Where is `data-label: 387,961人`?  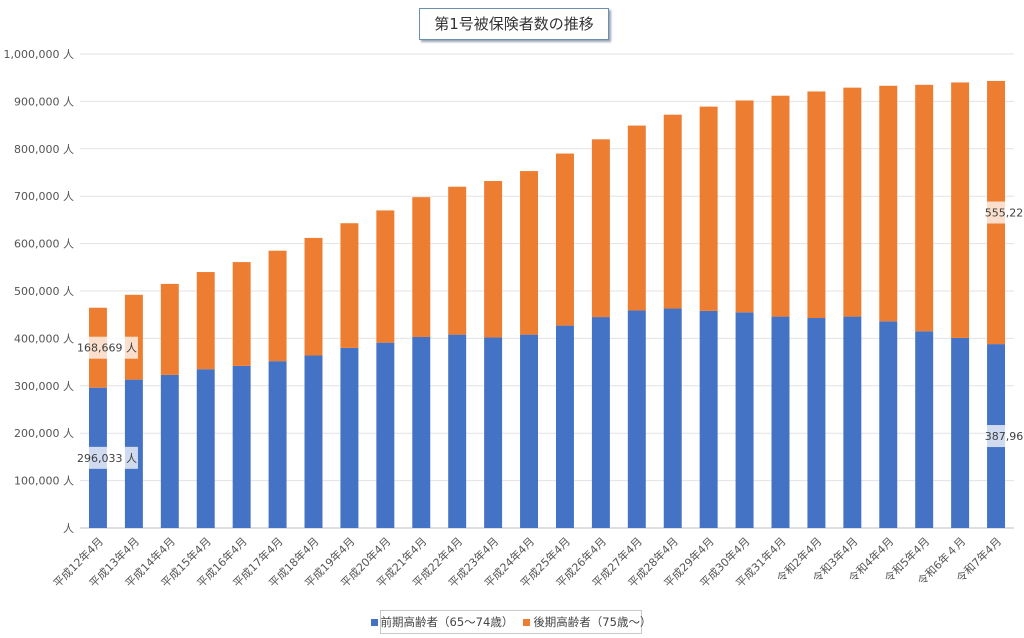
data-label: 387,961人 is located at coordinates (1004, 436).